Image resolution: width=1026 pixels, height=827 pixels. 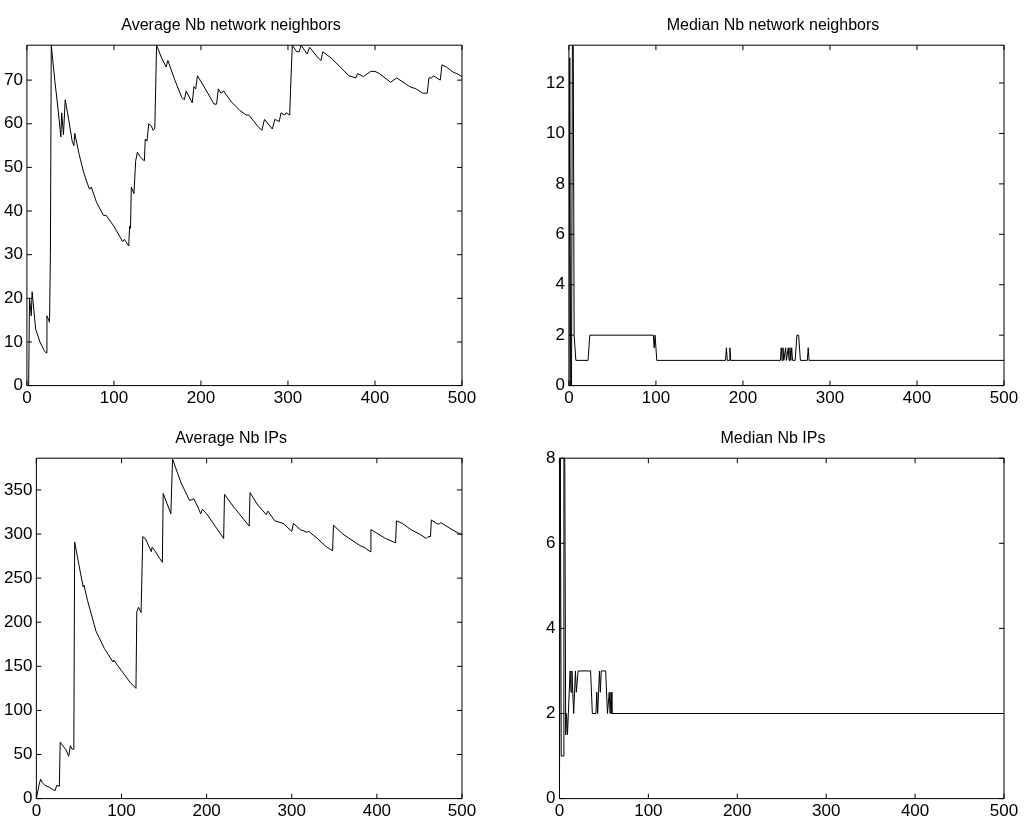 I want to click on y-tick-label: 70, so click(x=13, y=79).